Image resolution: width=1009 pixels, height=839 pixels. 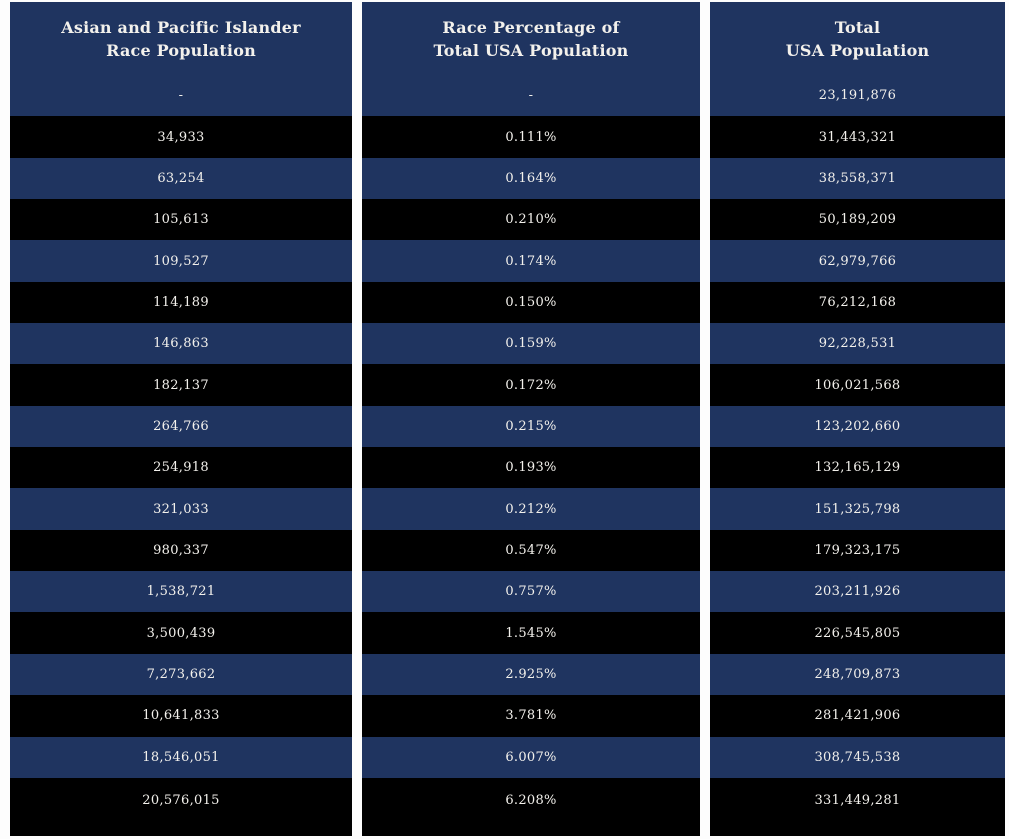 What do you see at coordinates (181, 468) in the screenshot?
I see `table-cell: 254,918` at bounding box center [181, 468].